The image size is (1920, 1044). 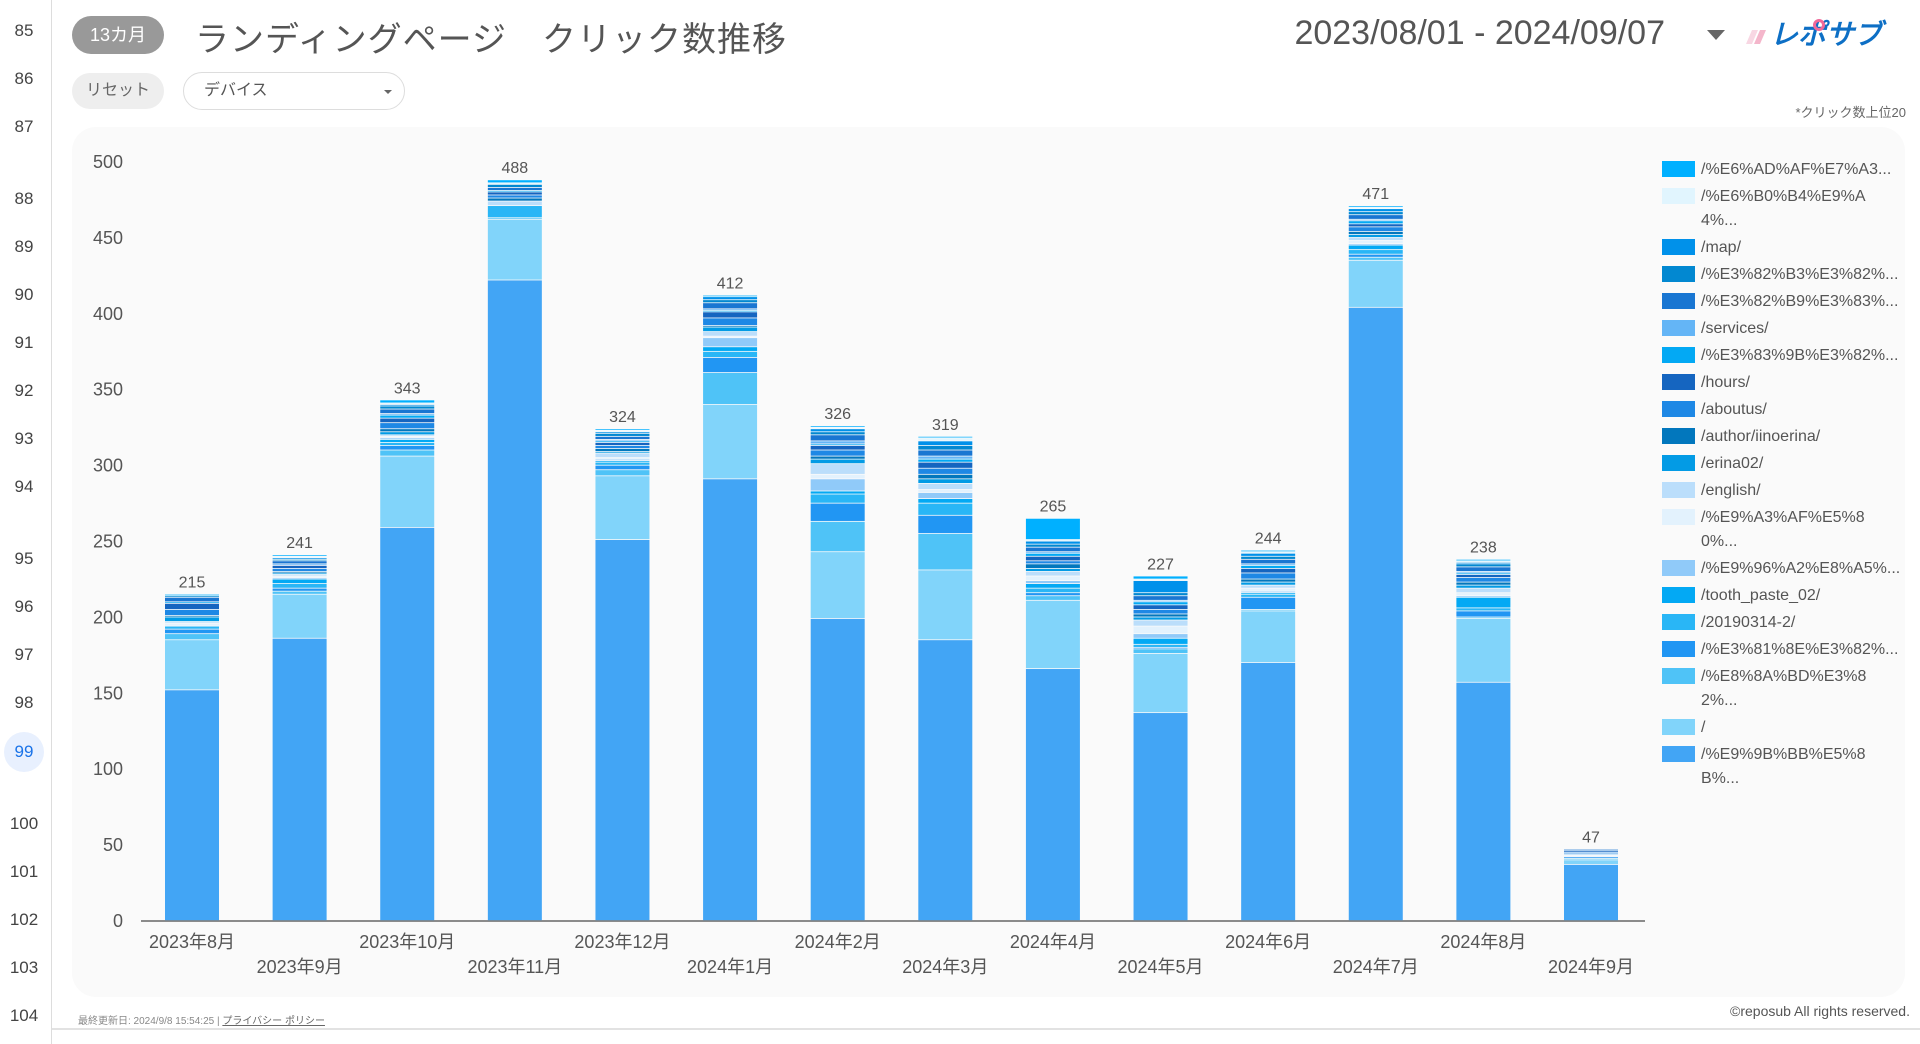 What do you see at coordinates (1787, 623) in the screenshot?
I see `legend-item: /20190314-2/` at bounding box center [1787, 623].